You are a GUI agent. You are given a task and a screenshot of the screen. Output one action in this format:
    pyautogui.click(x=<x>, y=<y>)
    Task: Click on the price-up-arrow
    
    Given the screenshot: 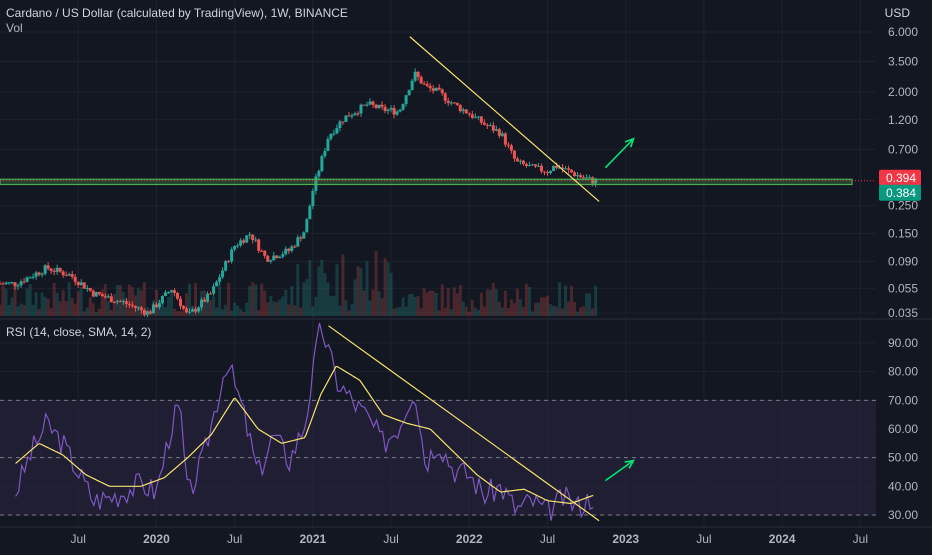 What is the action you would take?
    pyautogui.click(x=619, y=153)
    